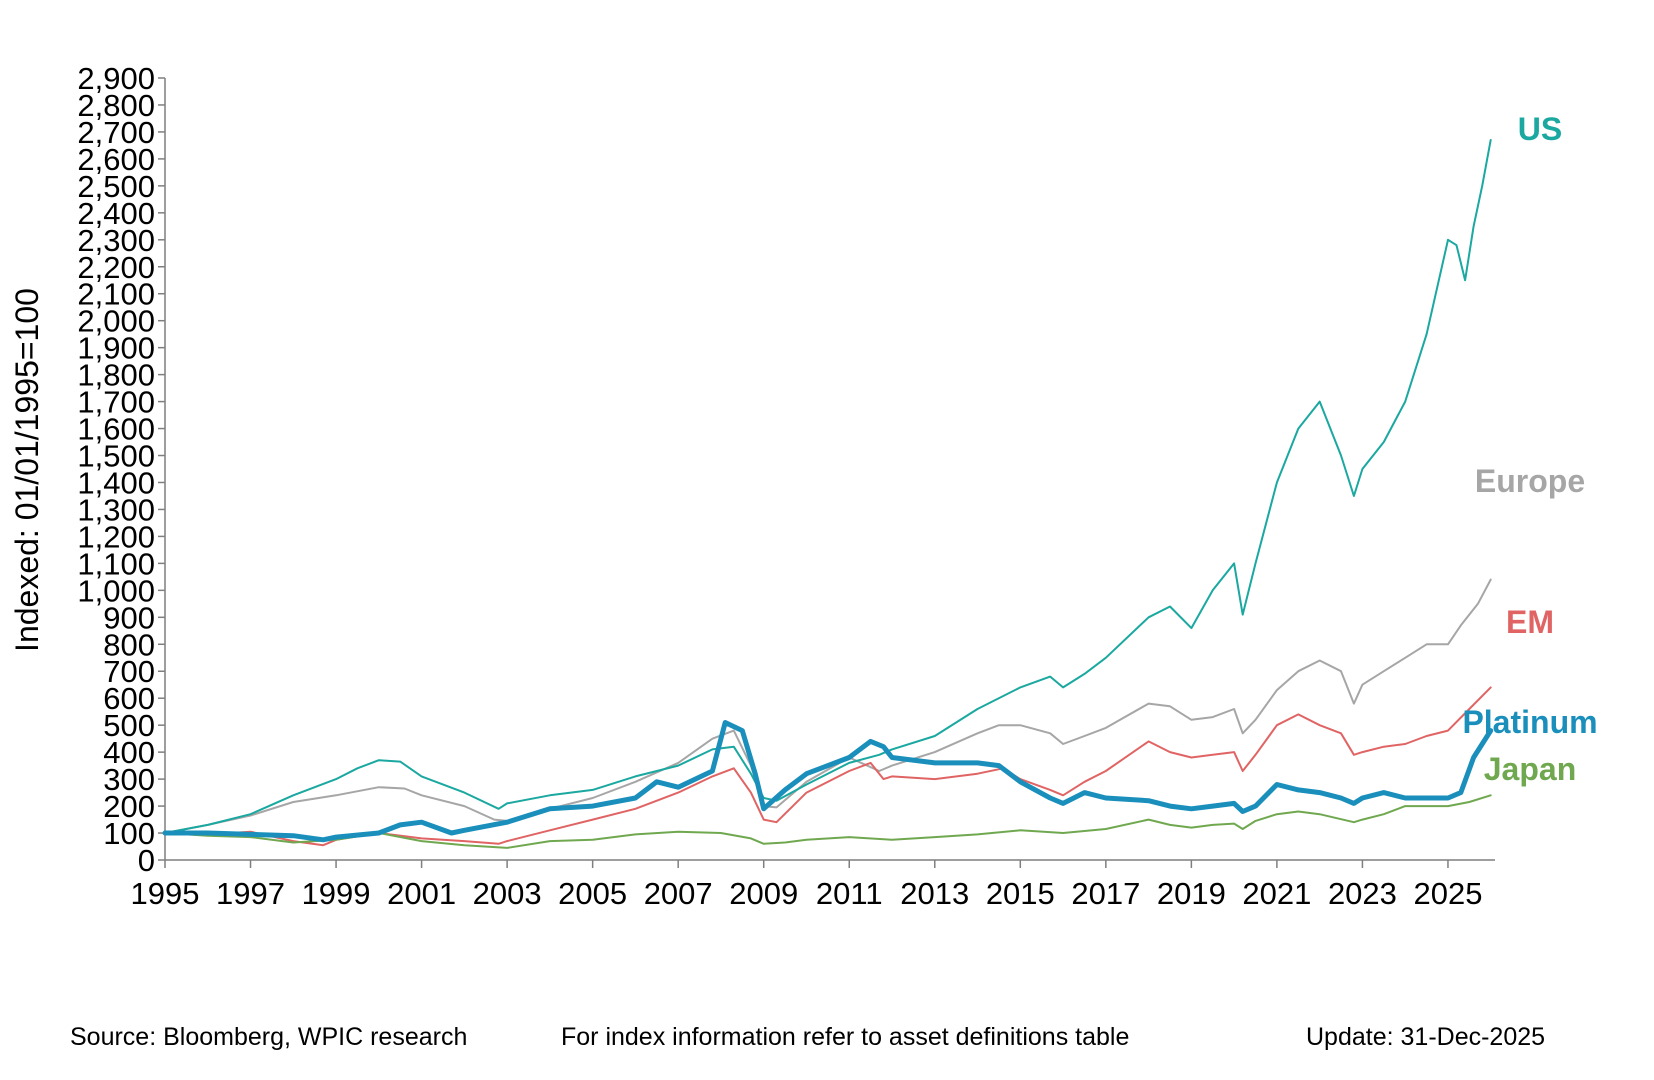  Describe the element at coordinates (116, 456) in the screenshot. I see `y-tick-label: 1,500` at that location.